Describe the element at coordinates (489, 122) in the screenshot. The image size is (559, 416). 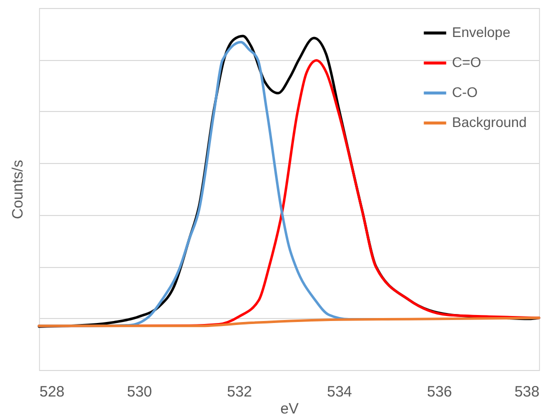
I see `legend-label: Background` at that location.